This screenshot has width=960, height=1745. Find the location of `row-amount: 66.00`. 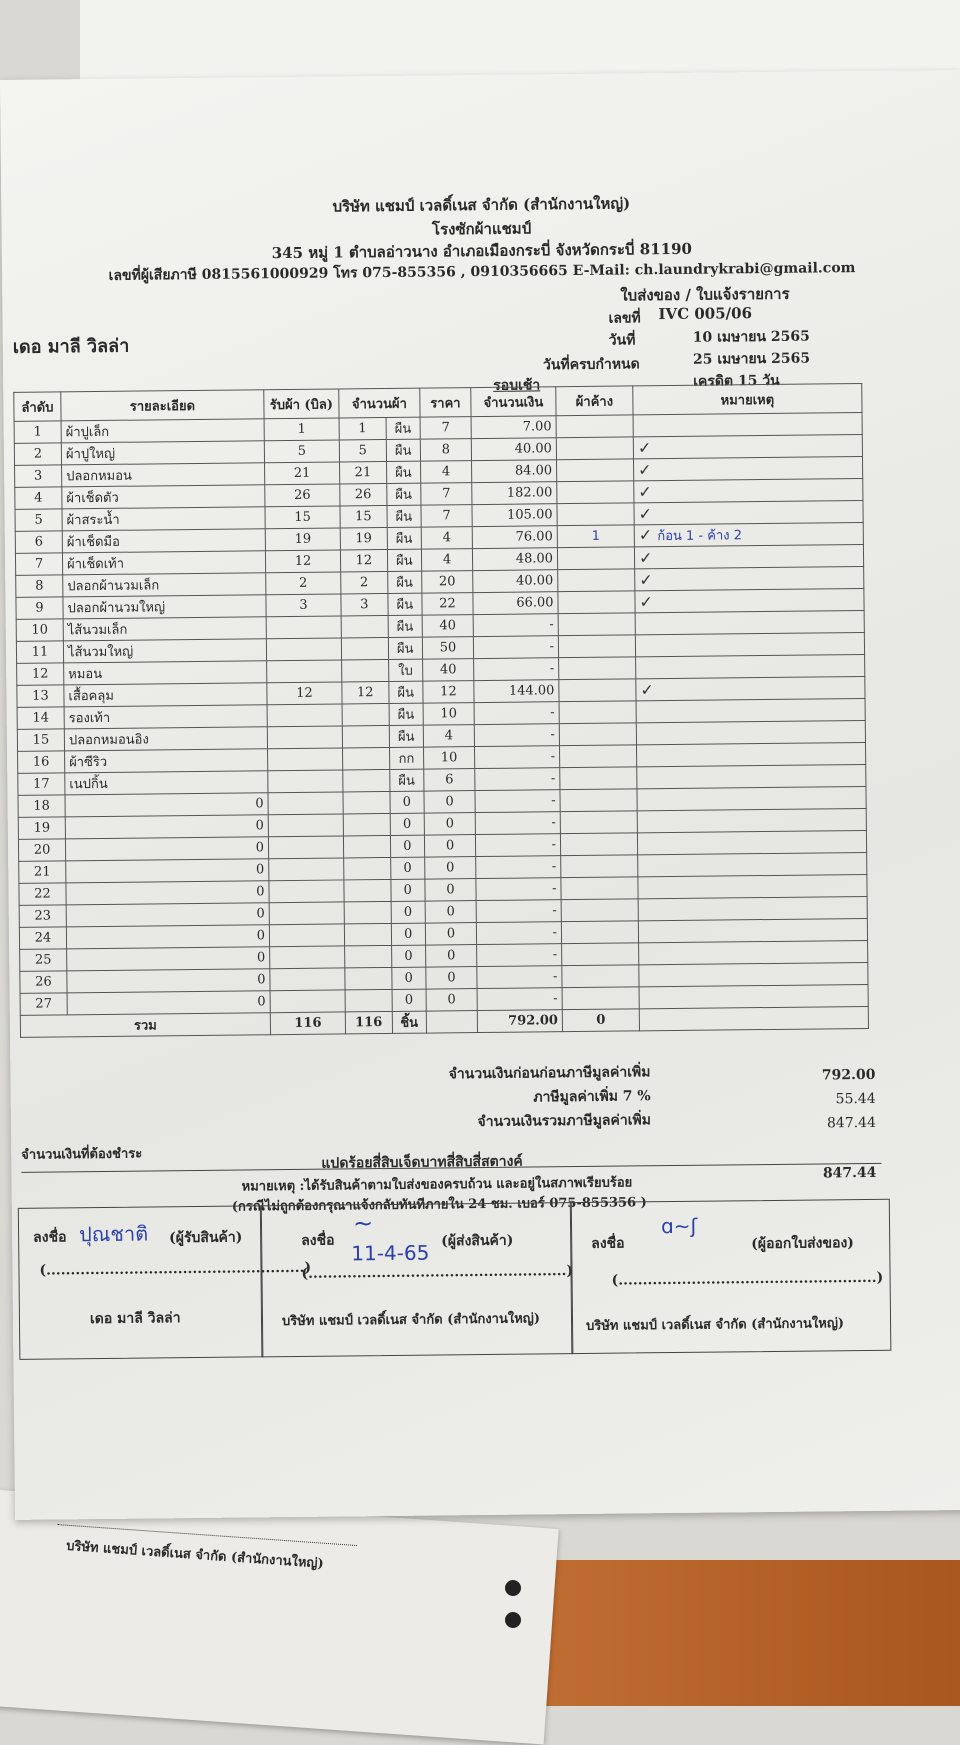

row-amount: 66.00 is located at coordinates (515, 603).